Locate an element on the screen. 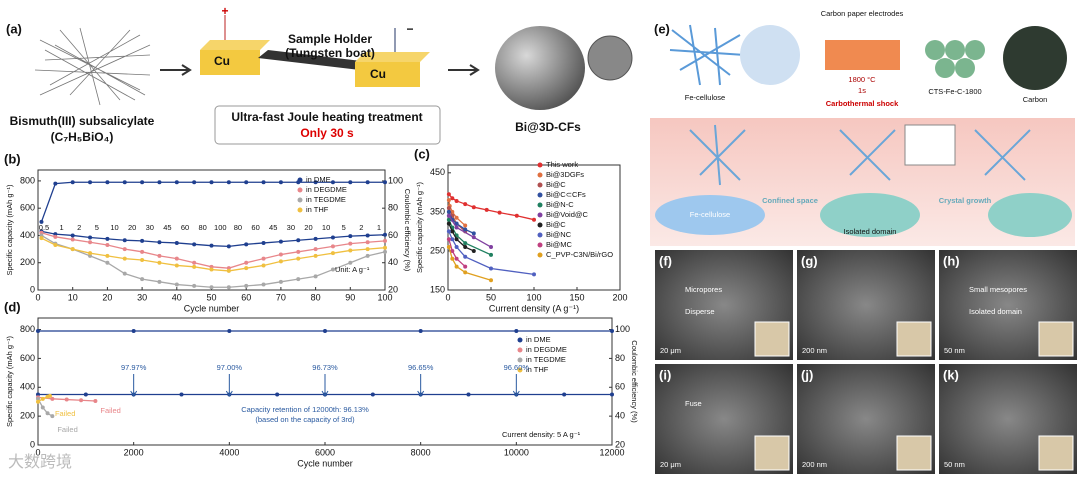  cu-right: Cu is located at coordinates (378, 74).